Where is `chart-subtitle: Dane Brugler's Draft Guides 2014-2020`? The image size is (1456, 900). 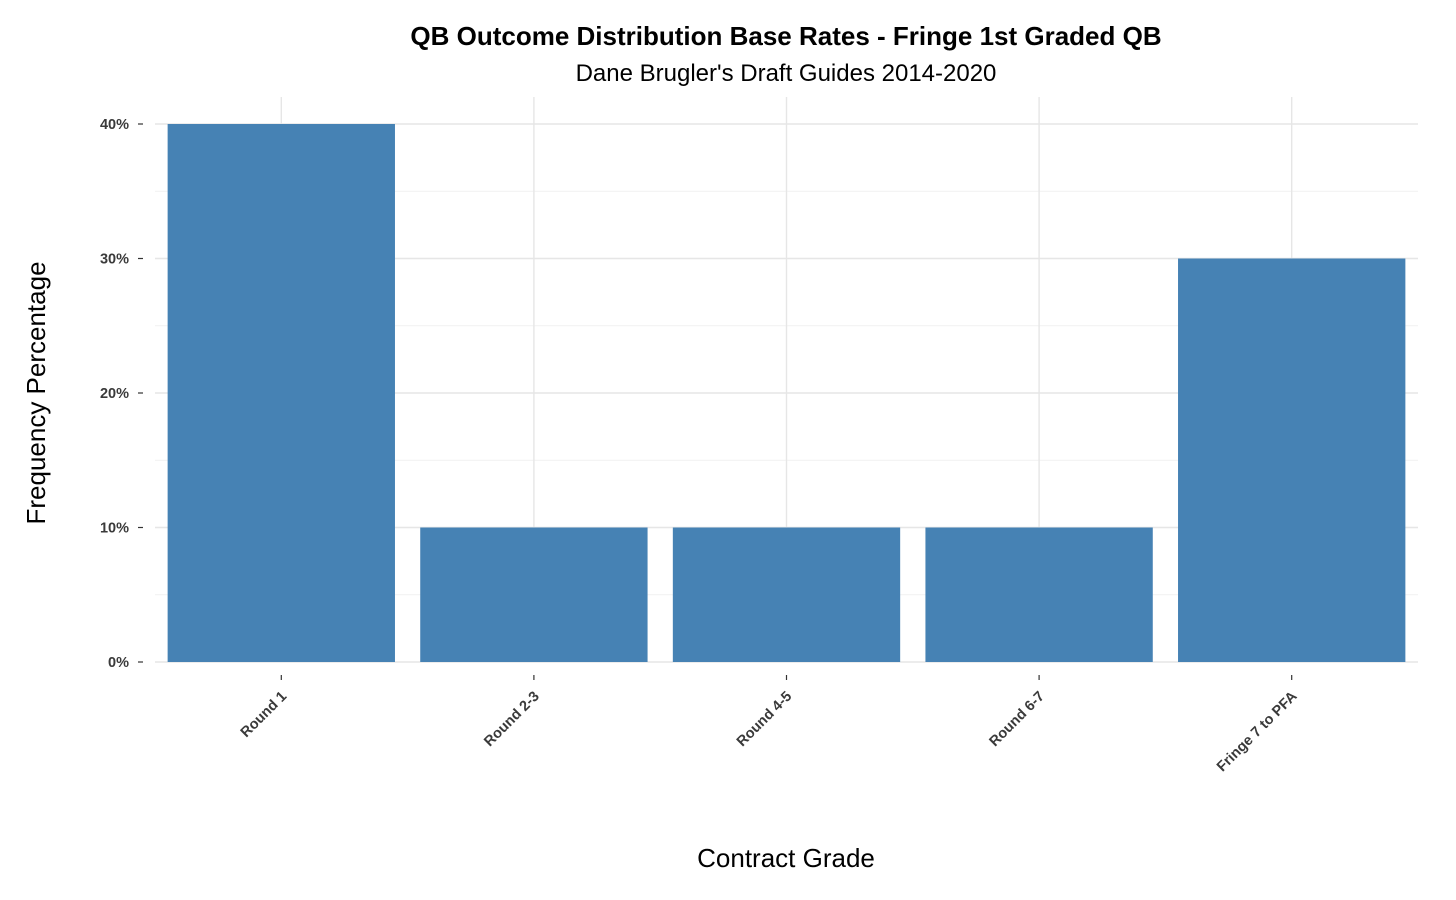 chart-subtitle: Dane Brugler's Draft Guides 2014-2020 is located at coordinates (786, 73).